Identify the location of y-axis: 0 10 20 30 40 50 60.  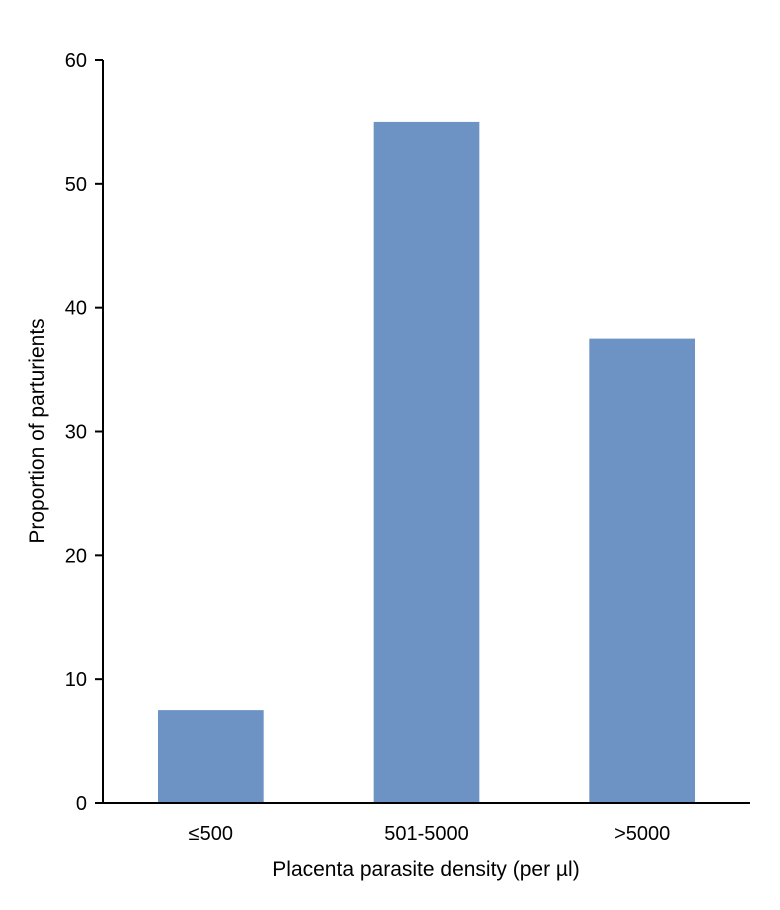
(84, 432).